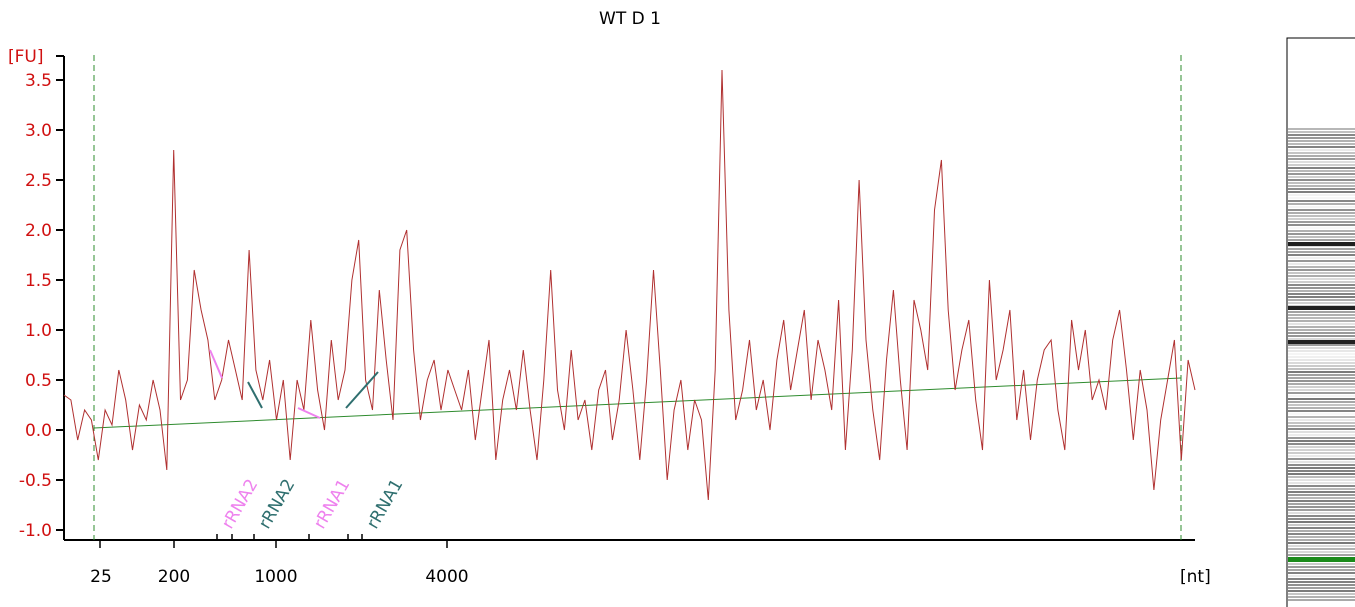 The image size is (1355, 607). I want to click on gel-marker-band, so click(1321, 559).